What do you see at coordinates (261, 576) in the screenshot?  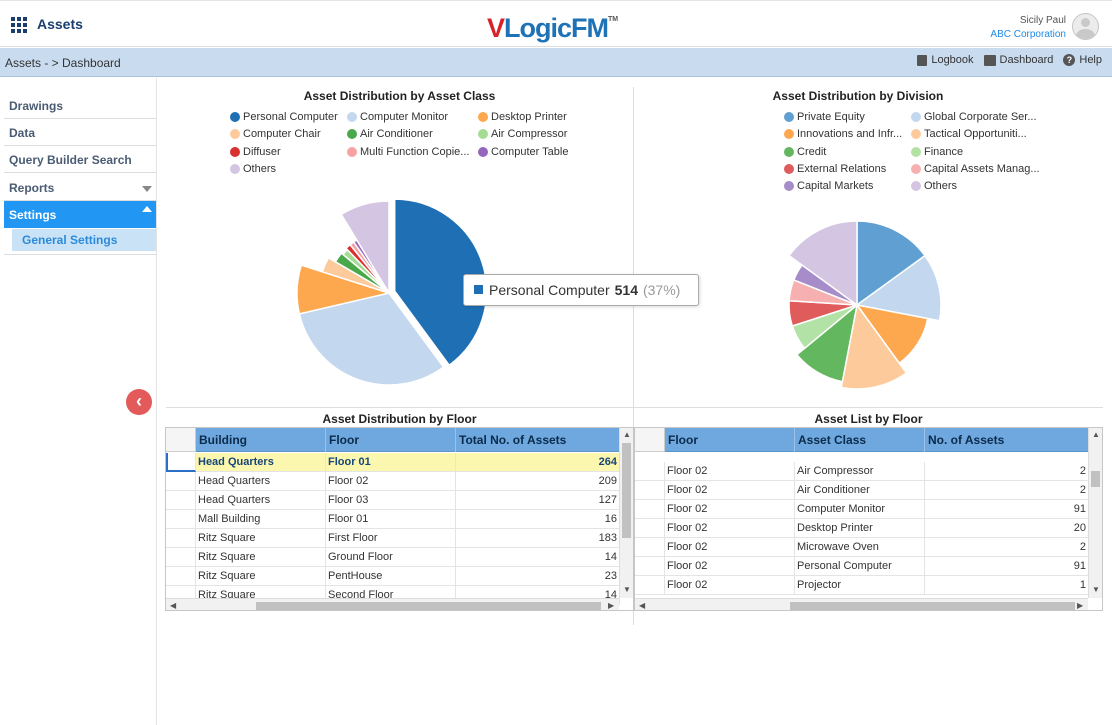 I see `table-cell: Ritz Square` at bounding box center [261, 576].